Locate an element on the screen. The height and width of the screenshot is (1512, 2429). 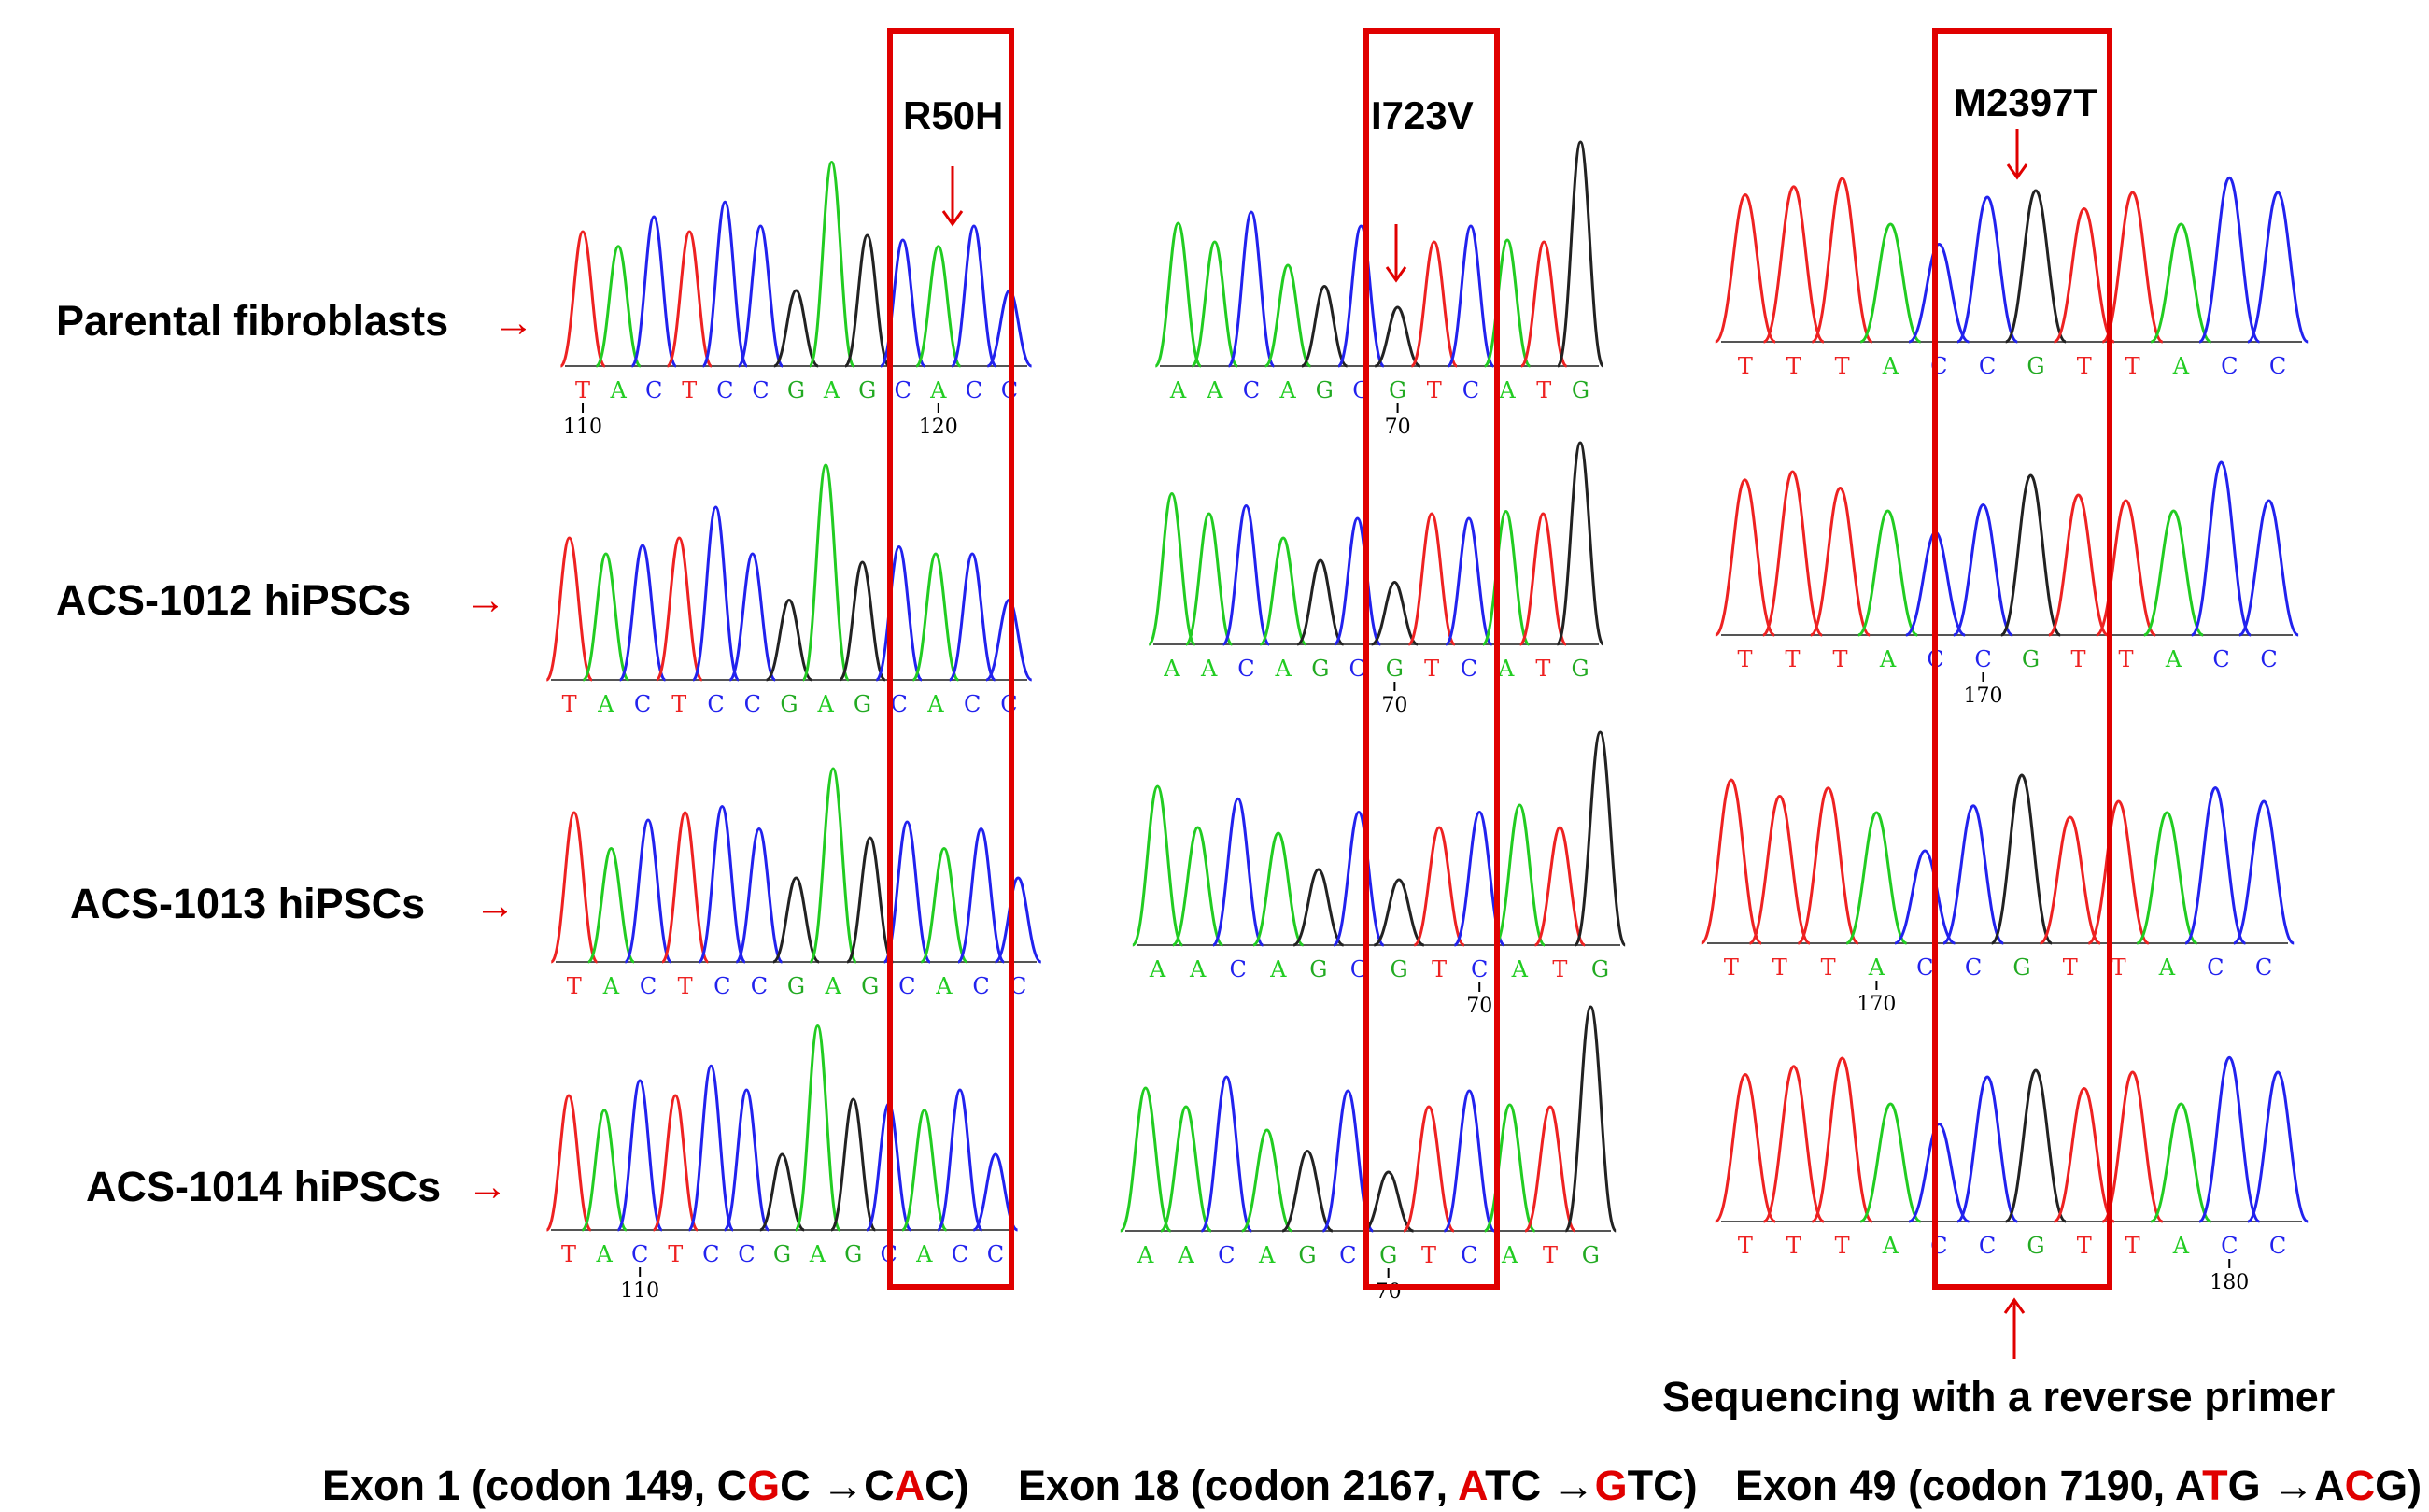
exon-caption-text: Exon 18 (codon 2167, is located at coordinates (1238, 1485).